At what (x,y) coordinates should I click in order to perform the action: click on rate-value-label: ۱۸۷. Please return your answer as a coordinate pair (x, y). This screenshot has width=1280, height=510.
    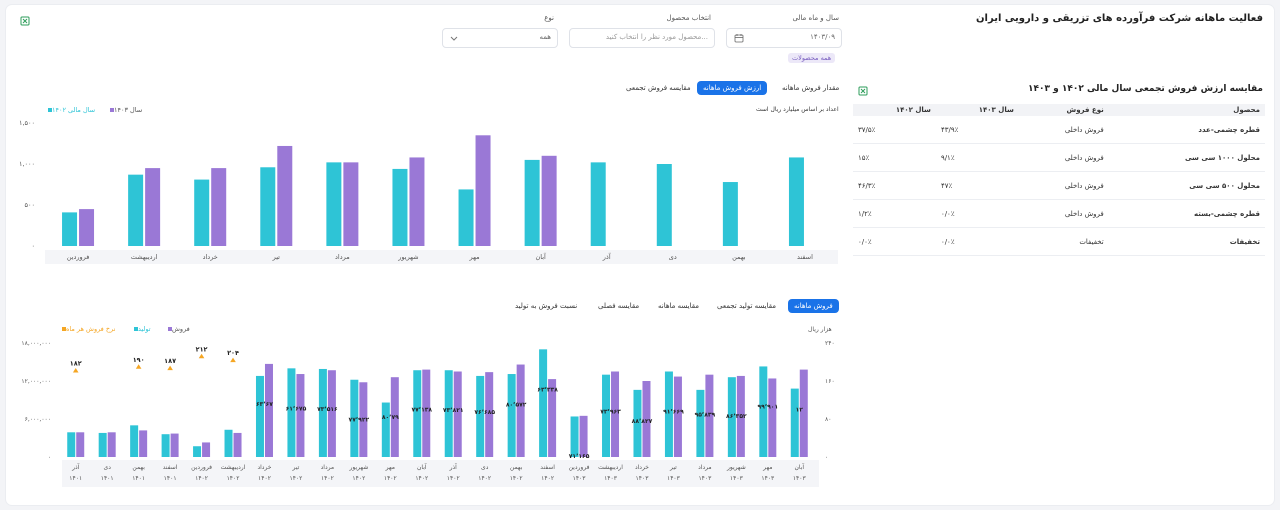
    Looking at the image, I should click on (170, 361).